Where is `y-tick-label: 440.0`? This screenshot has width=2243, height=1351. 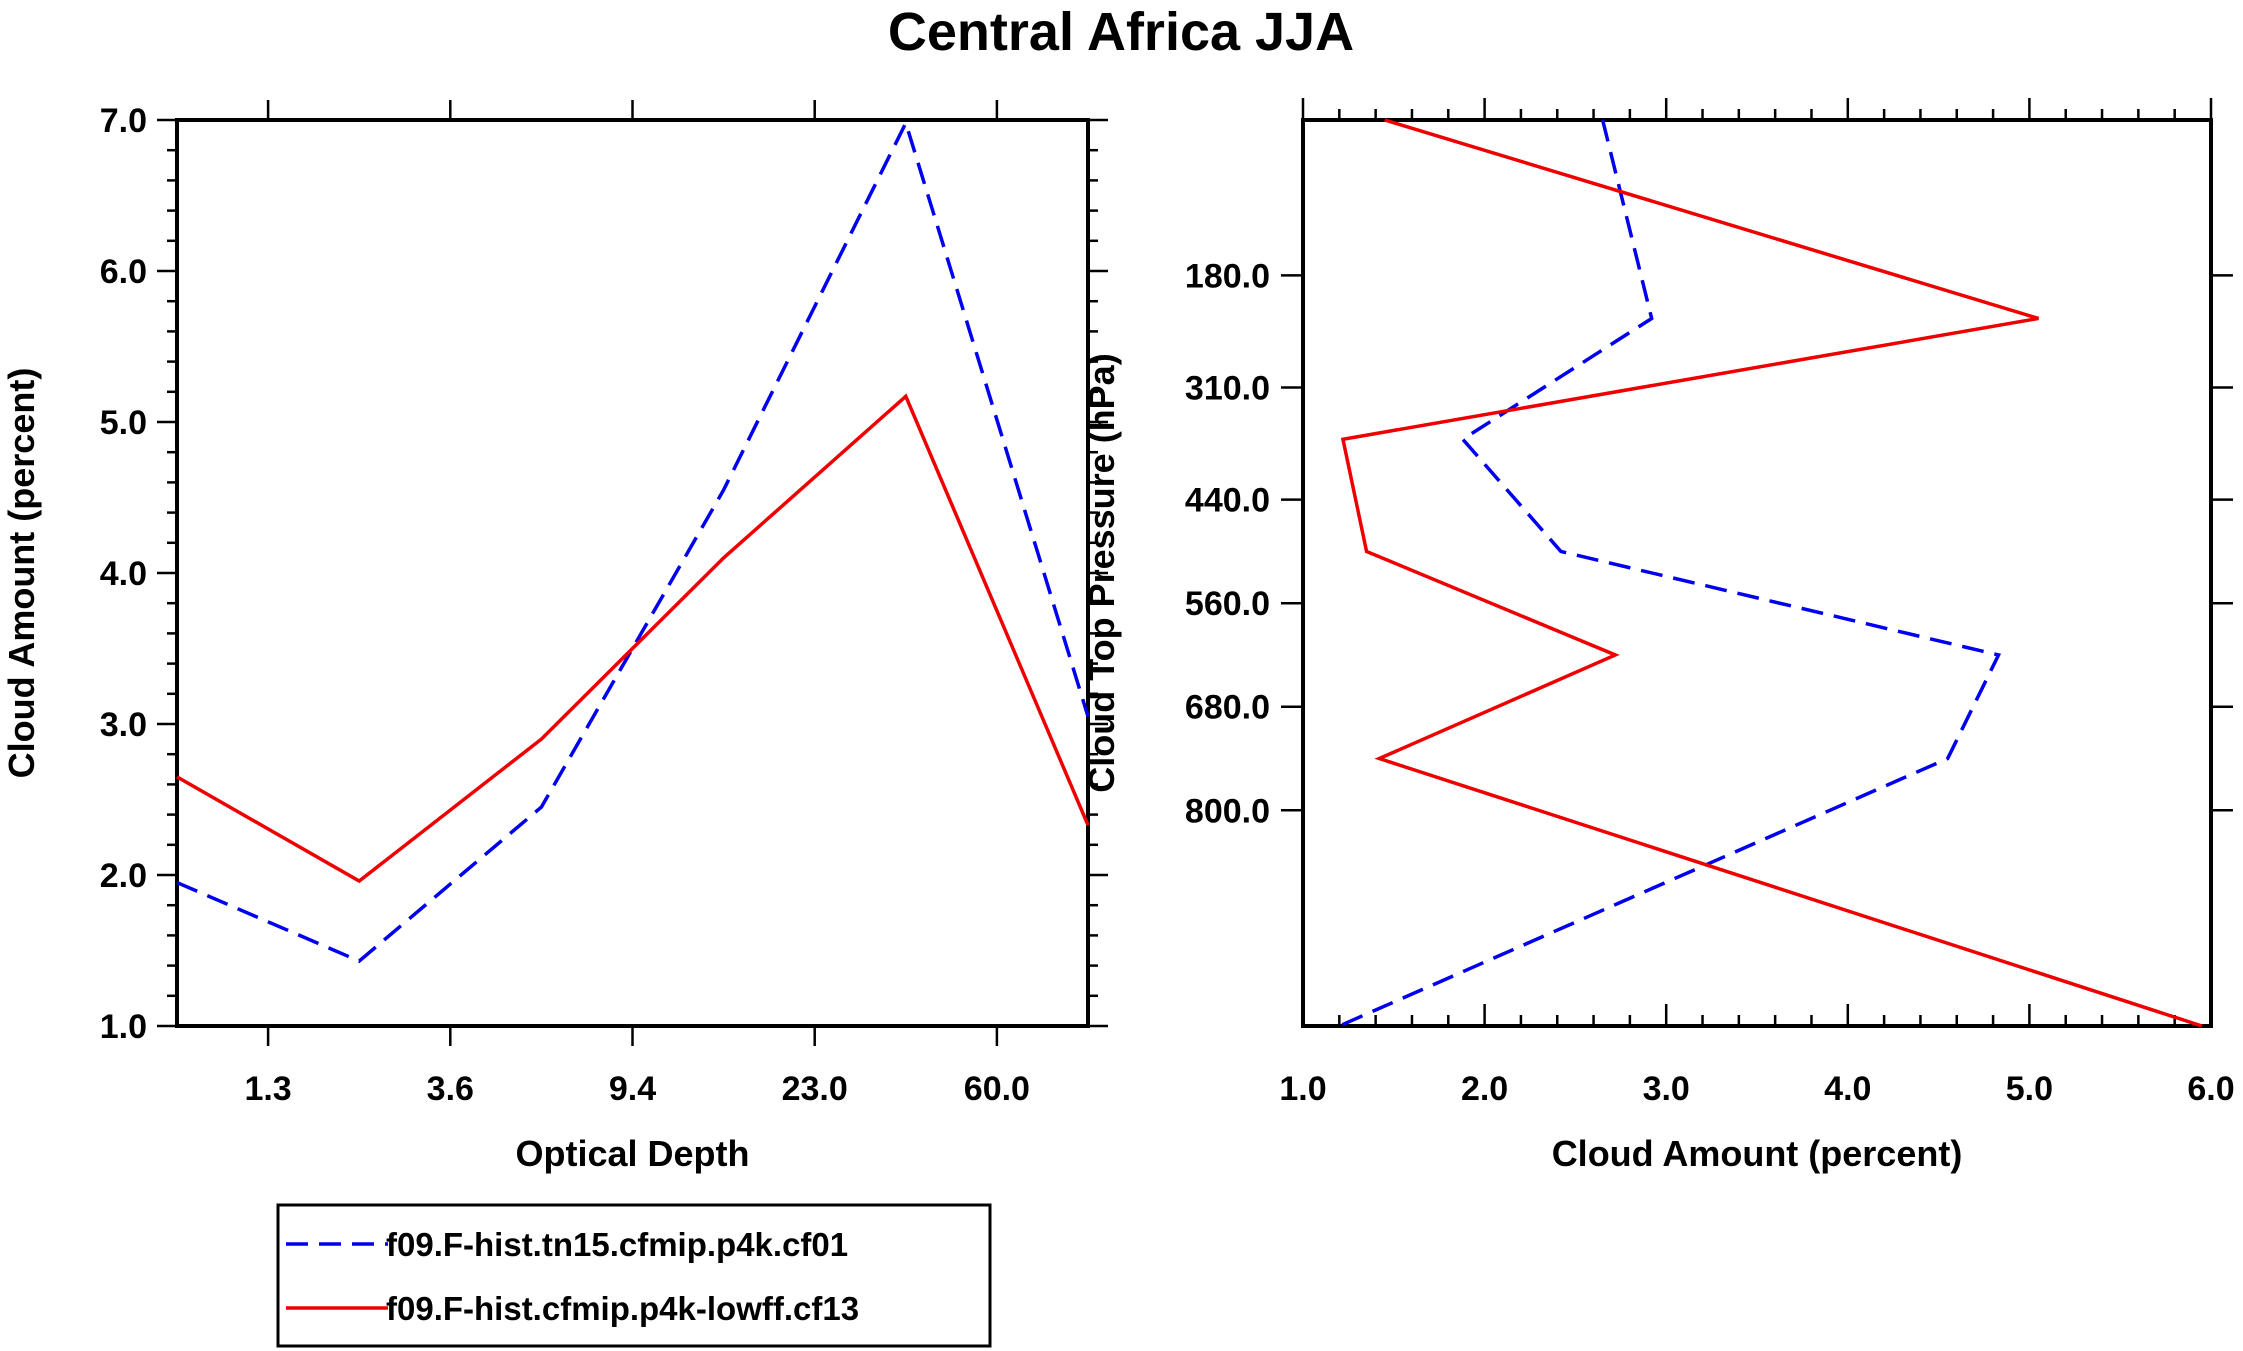 y-tick-label: 440.0 is located at coordinates (1227, 501).